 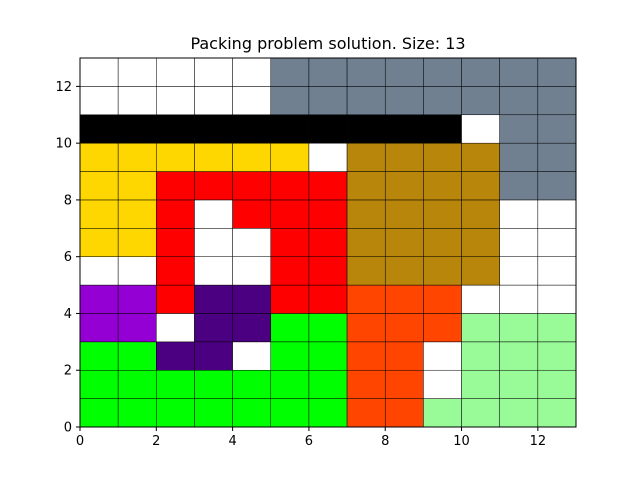 I want to click on y-tick-label: 8, so click(x=68, y=200).